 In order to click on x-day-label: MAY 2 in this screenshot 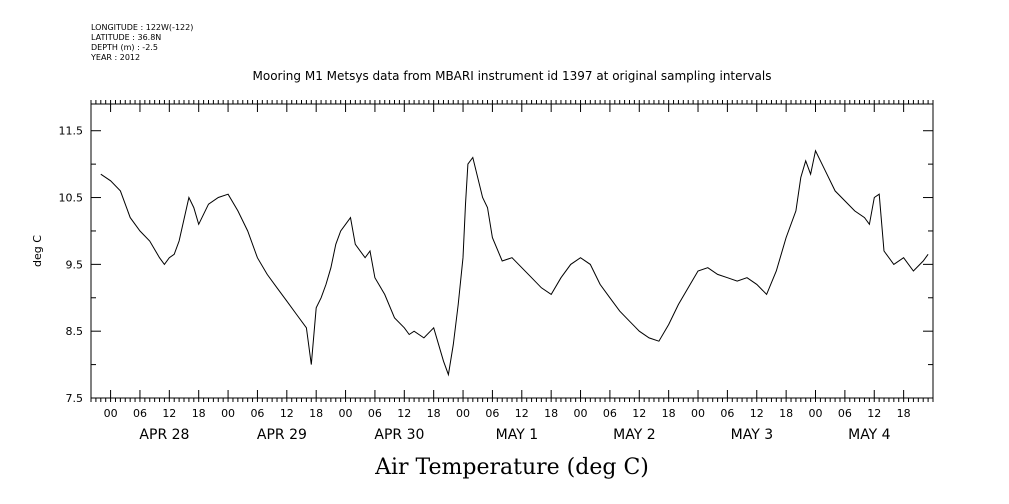, I will do `click(634, 435)`.